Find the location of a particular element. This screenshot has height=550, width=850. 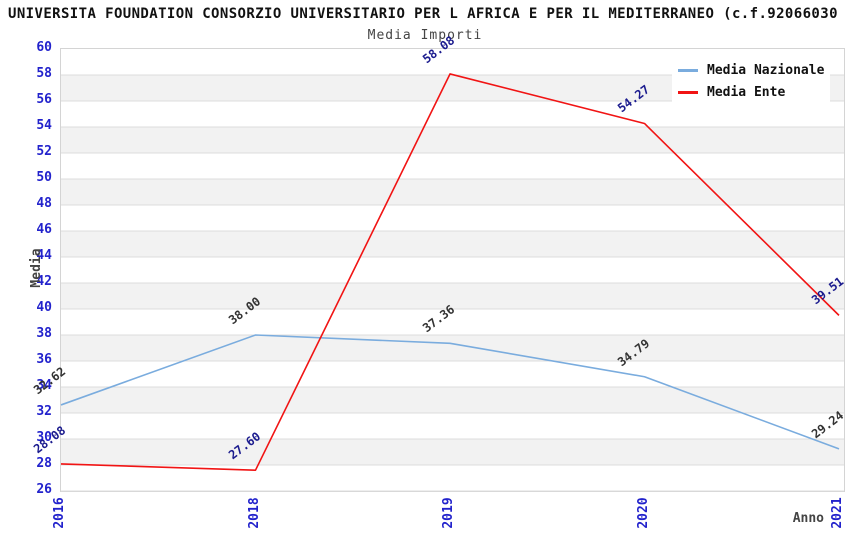

y-tick-label: 44 is located at coordinates (44, 255).